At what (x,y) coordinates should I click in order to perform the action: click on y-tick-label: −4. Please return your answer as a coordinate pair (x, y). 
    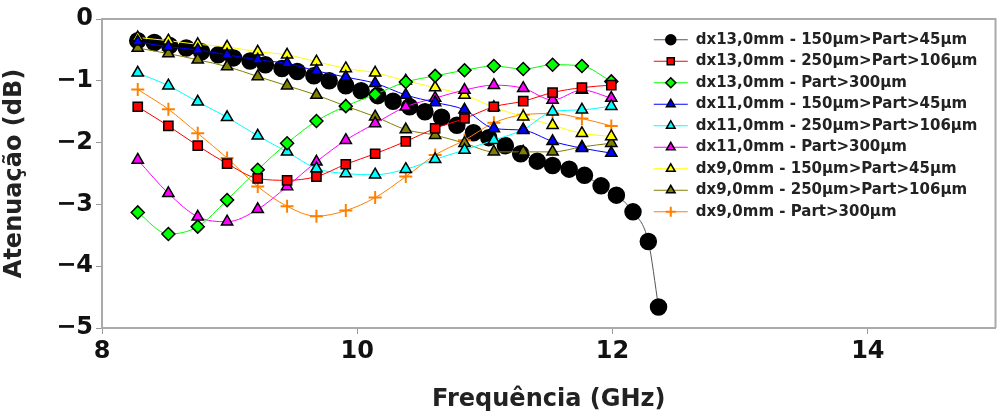
    Looking at the image, I should click on (74, 264).